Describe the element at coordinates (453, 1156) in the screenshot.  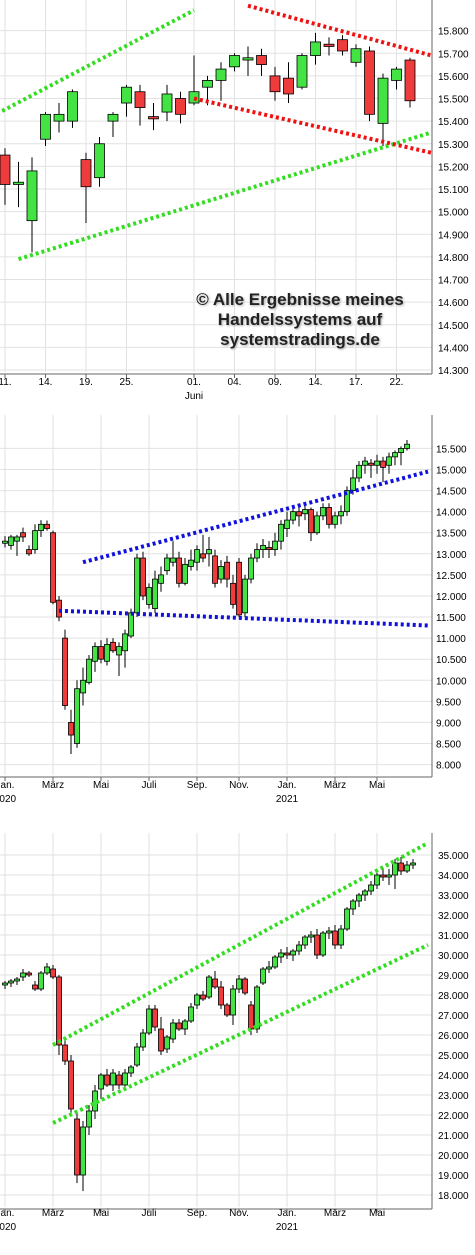
I see `y-tick-label: 20.000` at that location.